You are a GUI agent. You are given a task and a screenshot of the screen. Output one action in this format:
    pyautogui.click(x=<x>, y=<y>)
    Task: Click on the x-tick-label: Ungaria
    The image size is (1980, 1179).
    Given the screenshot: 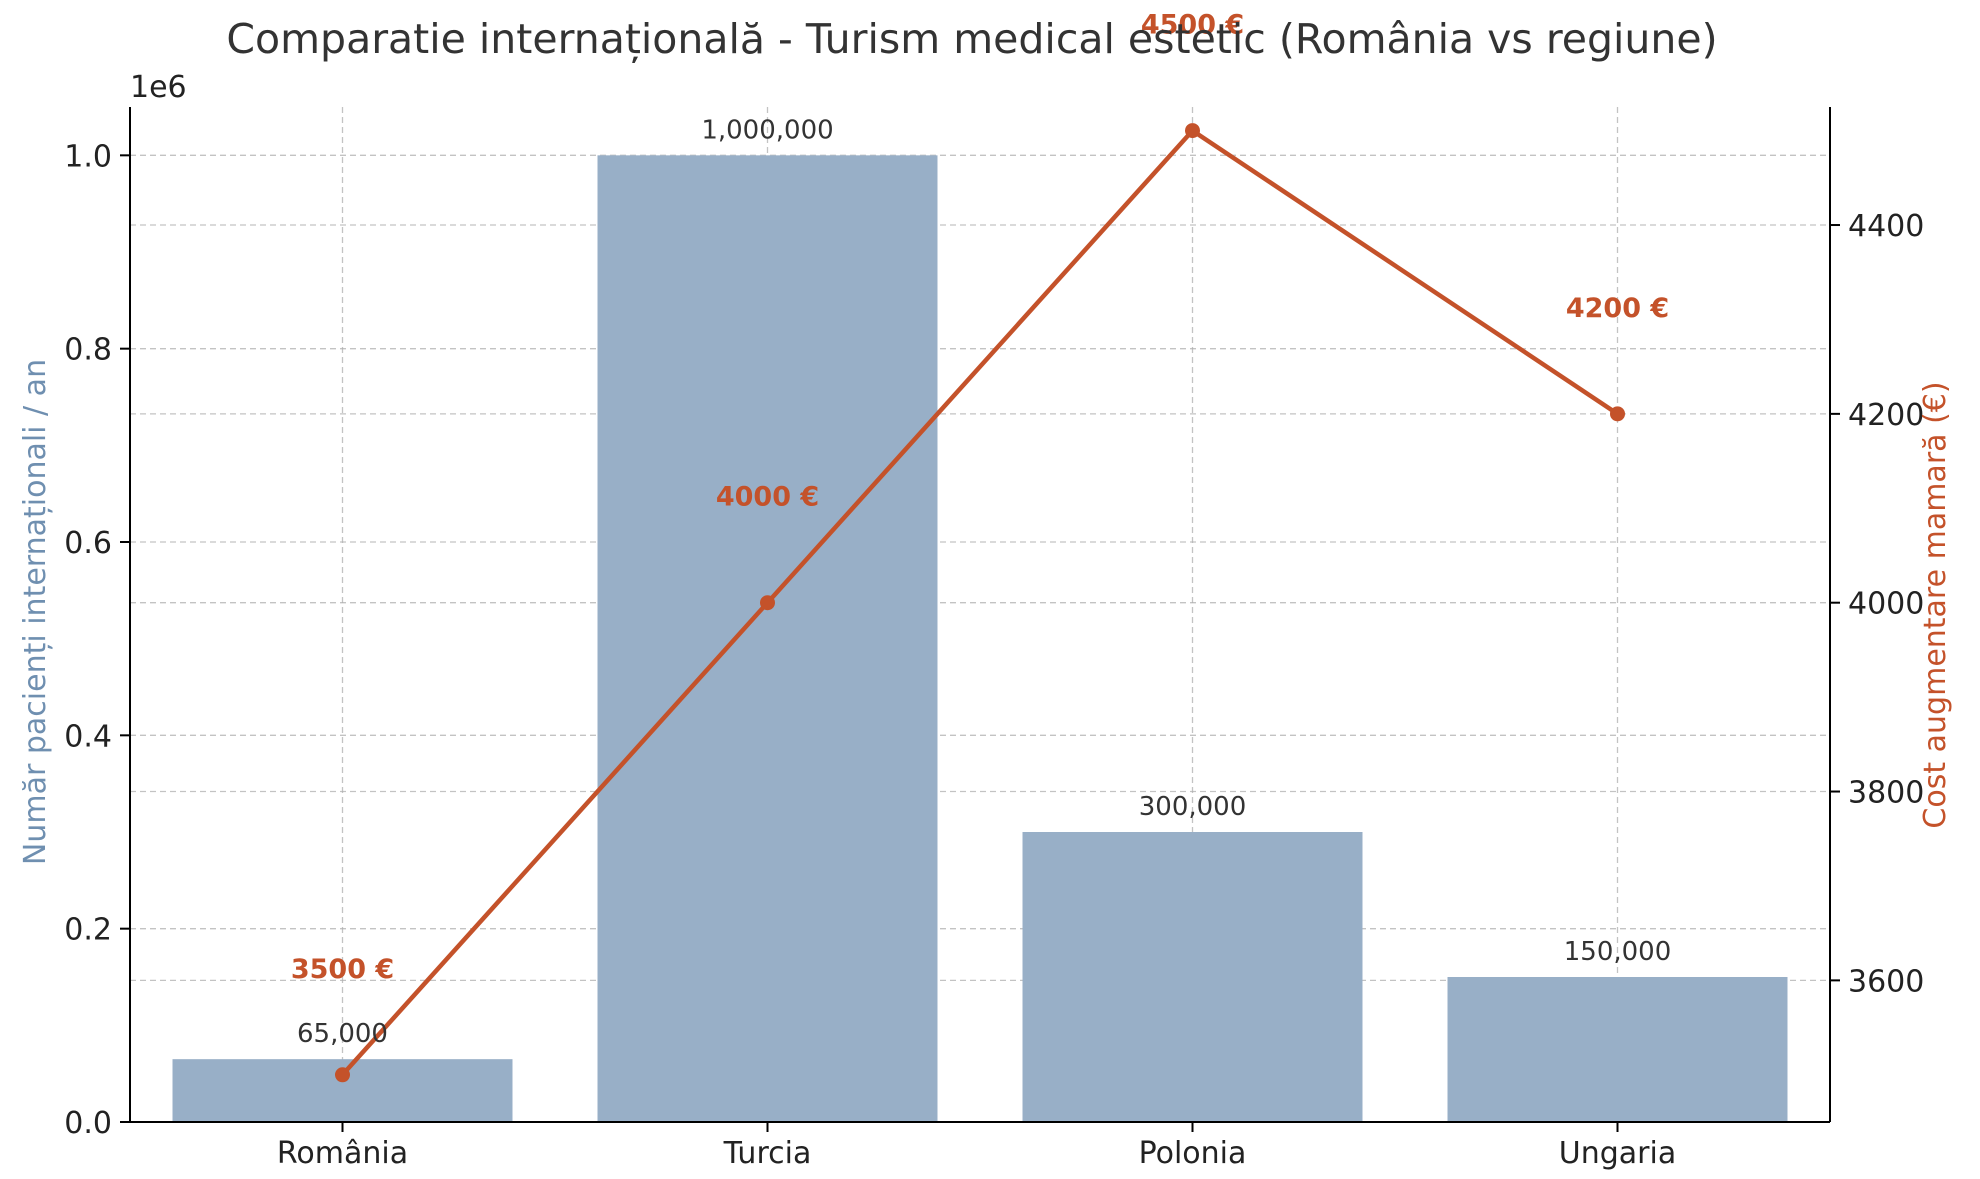 What is the action you would take?
    pyautogui.click(x=1617, y=1153)
    